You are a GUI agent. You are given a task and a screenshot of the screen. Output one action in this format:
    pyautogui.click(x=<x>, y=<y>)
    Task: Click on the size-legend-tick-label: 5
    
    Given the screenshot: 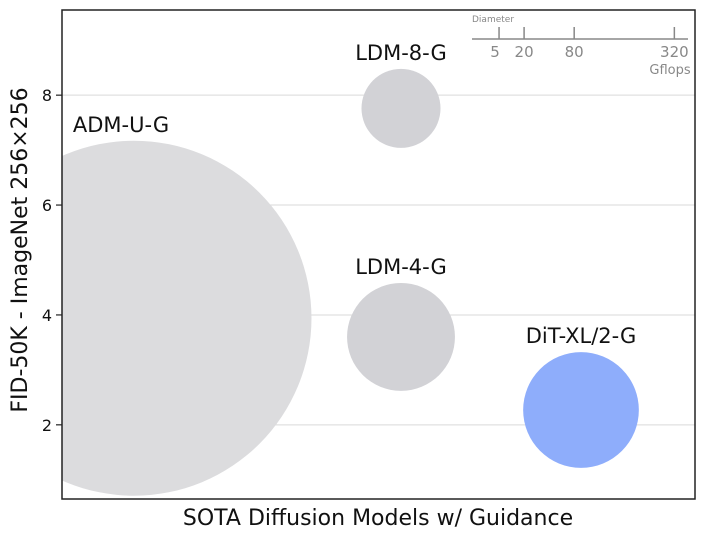 What is the action you would take?
    pyautogui.click(x=495, y=52)
    